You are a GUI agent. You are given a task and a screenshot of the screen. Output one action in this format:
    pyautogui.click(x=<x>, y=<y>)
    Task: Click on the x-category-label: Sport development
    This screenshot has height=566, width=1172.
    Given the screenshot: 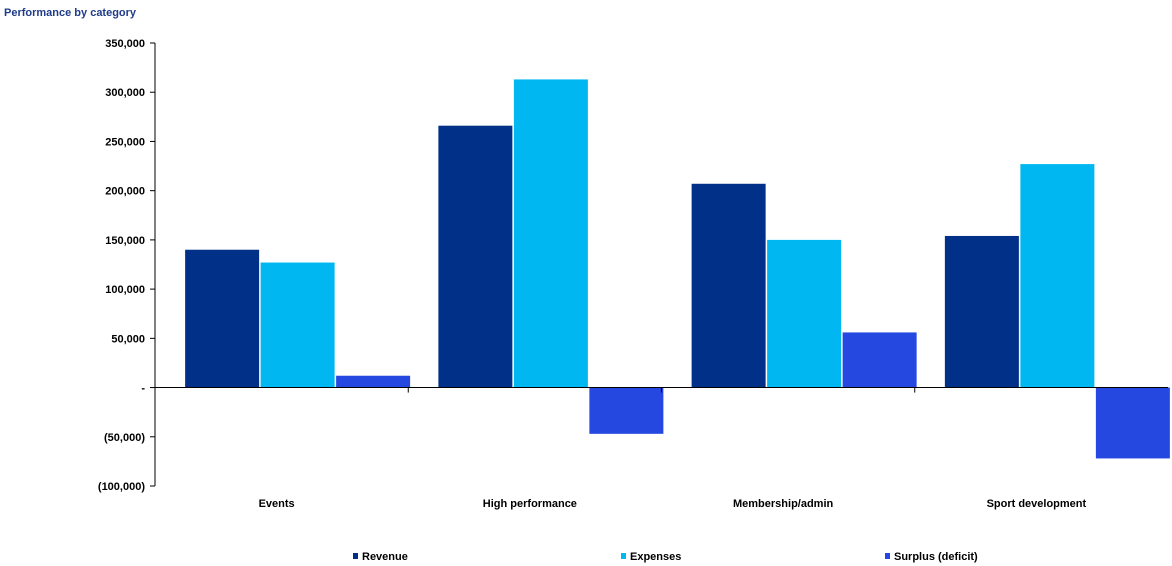 What is the action you would take?
    pyautogui.click(x=1037, y=504)
    